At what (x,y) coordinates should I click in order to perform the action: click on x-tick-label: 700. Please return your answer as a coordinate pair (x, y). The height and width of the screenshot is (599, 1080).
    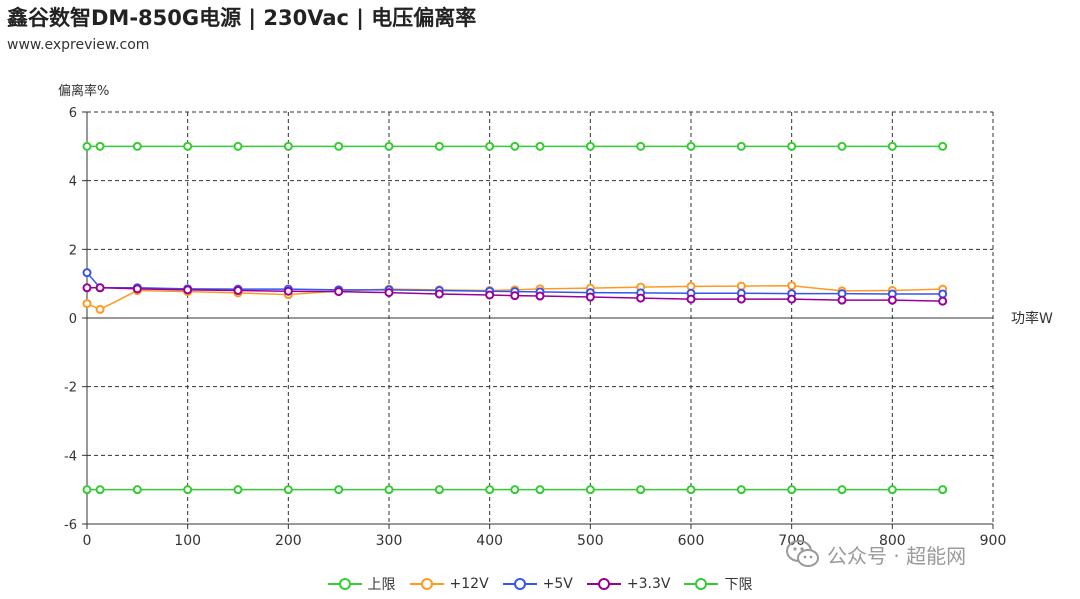
    Looking at the image, I should click on (791, 541).